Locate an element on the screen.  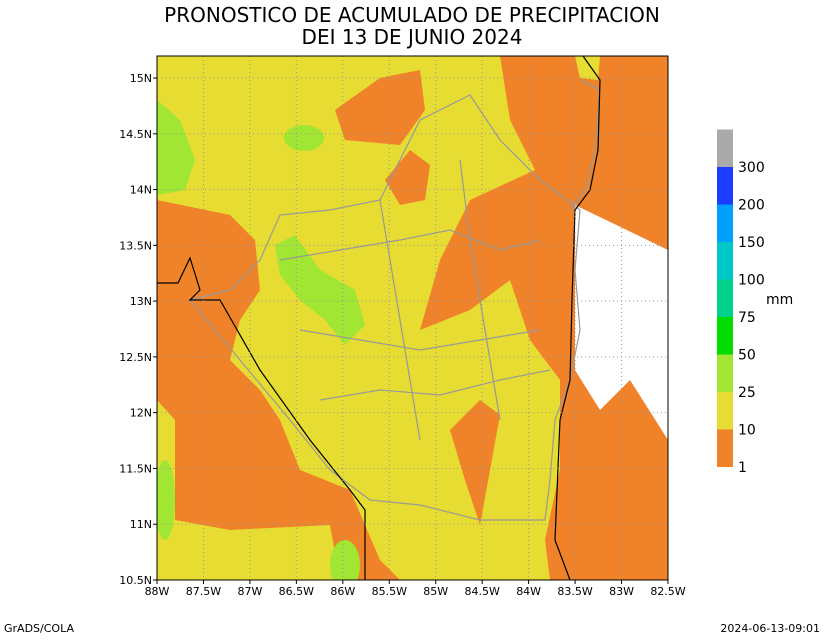
legend-label: 300 is located at coordinates (751, 168).